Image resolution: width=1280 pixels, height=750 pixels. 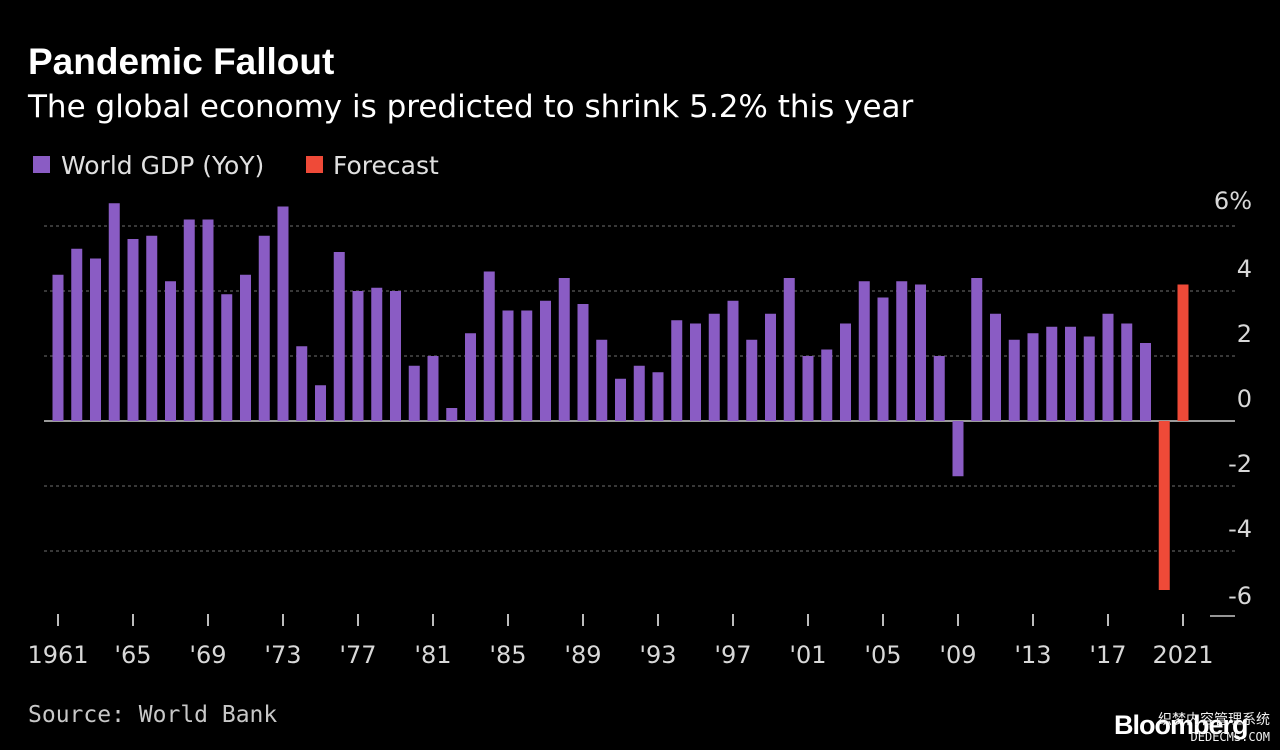 What do you see at coordinates (714, 367) in the screenshot?
I see `gdp-bar-1996` at bounding box center [714, 367].